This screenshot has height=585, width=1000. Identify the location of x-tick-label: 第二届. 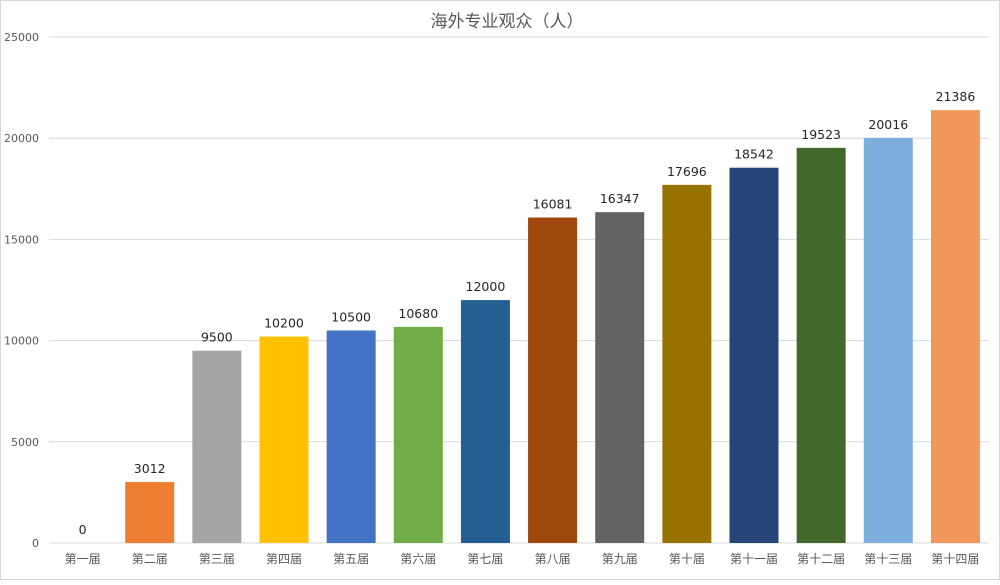
(150, 559).